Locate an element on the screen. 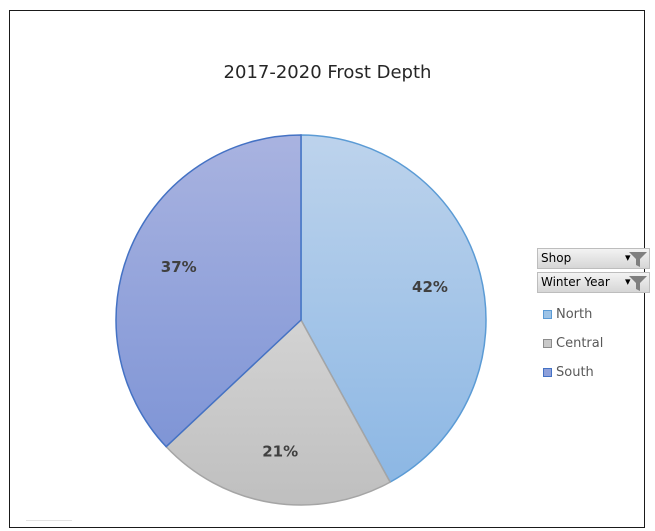 This screenshot has height=531, width=655. legend-item-south: South is located at coordinates (573, 372).